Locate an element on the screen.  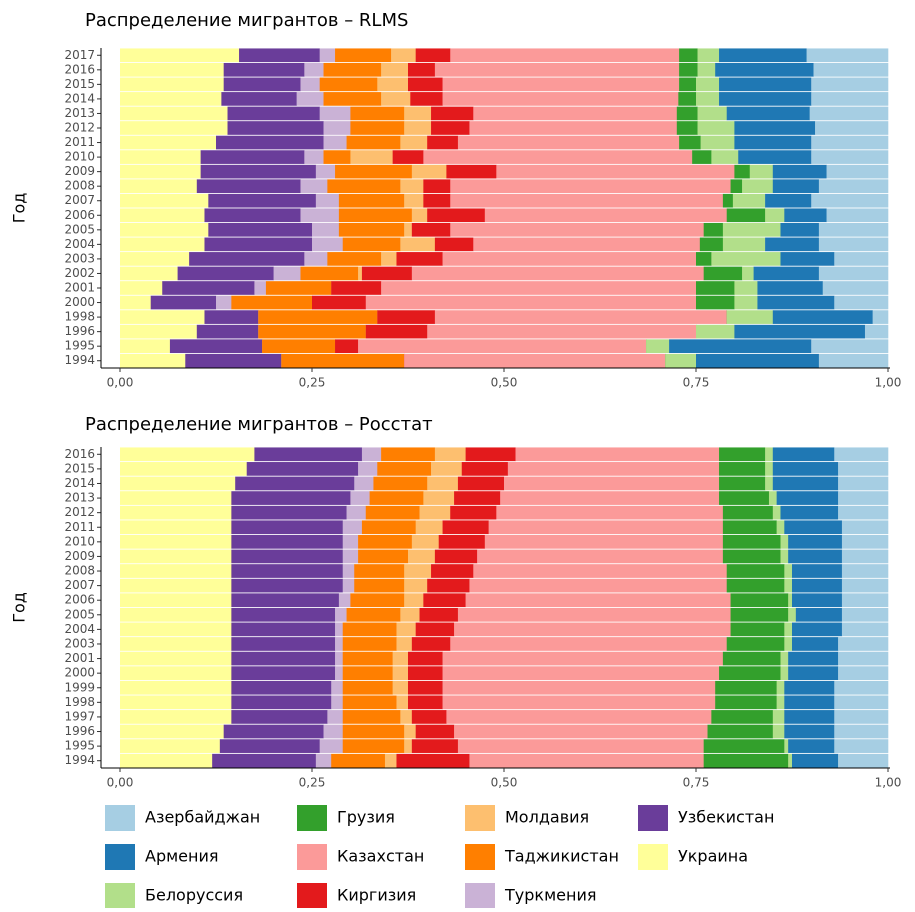
legend-label: Киргизия is located at coordinates (376, 895).